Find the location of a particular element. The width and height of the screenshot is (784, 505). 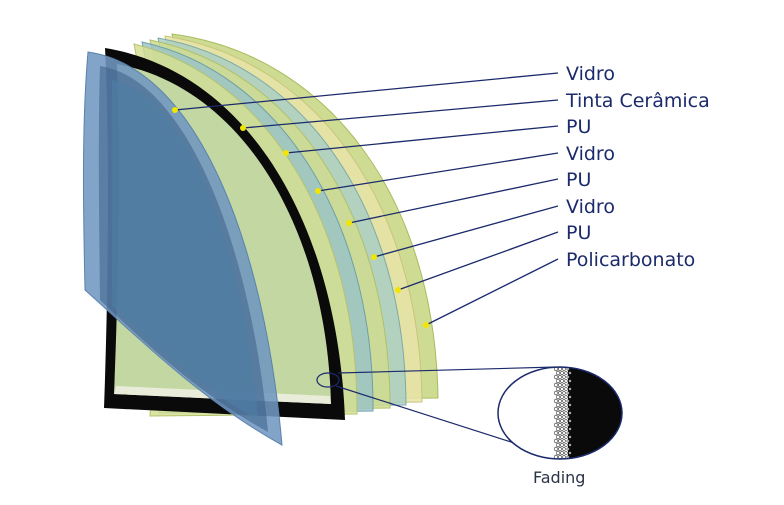

layer-label-vidro-1: Vidro is located at coordinates (590, 74).